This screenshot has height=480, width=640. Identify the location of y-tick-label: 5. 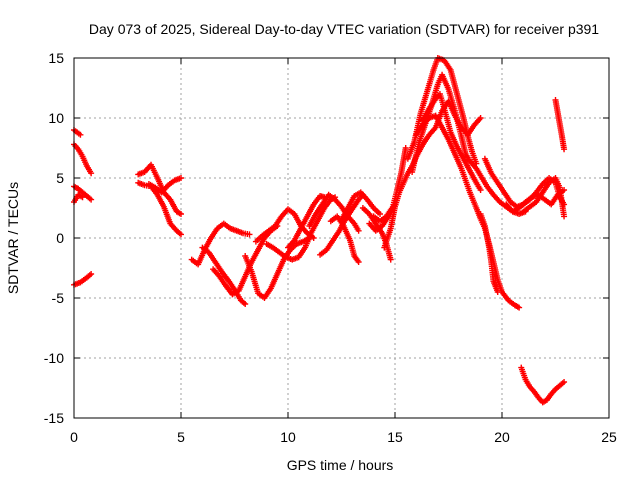
(60, 178).